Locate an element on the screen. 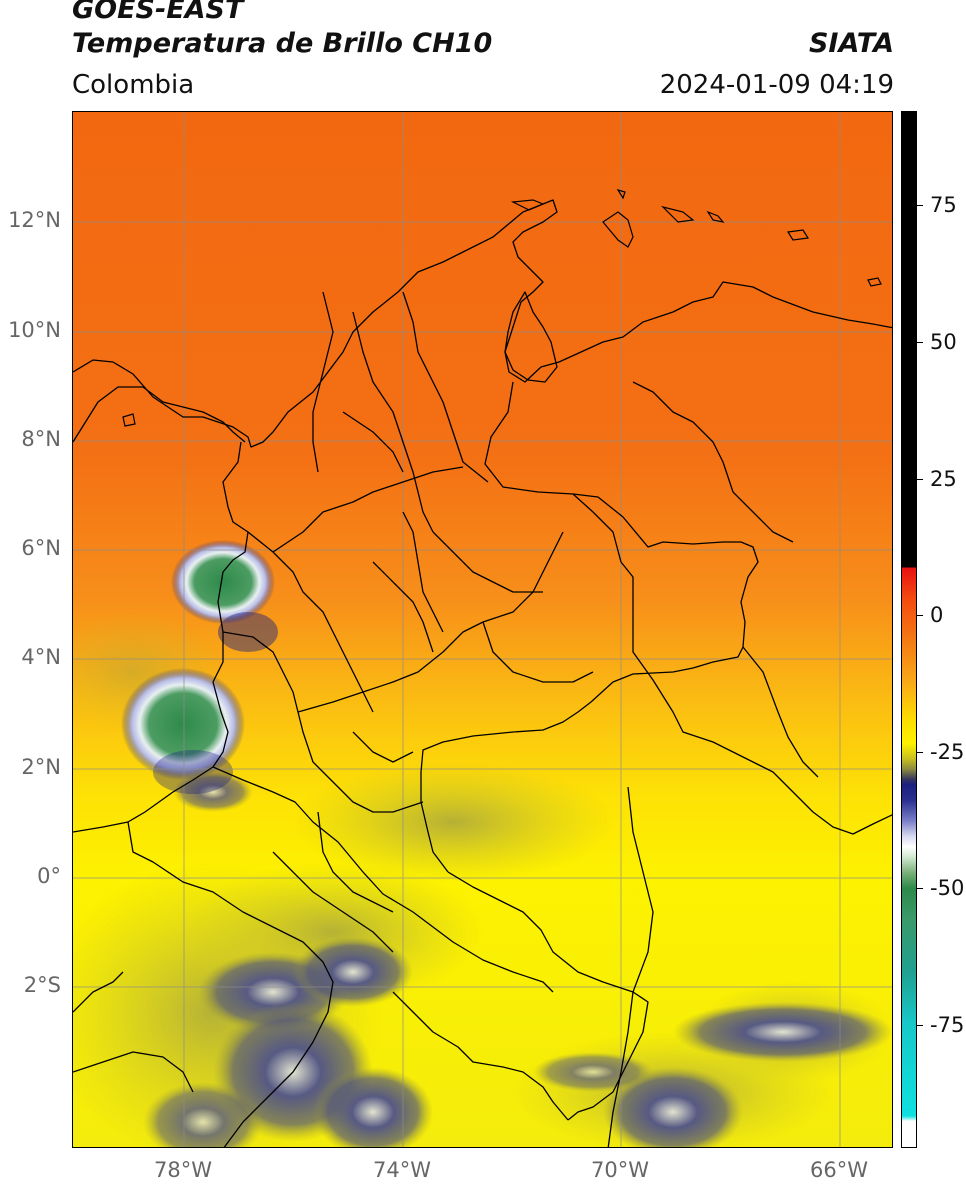 The height and width of the screenshot is (1190, 966). colorbar-label-75: 75 is located at coordinates (943, 205).